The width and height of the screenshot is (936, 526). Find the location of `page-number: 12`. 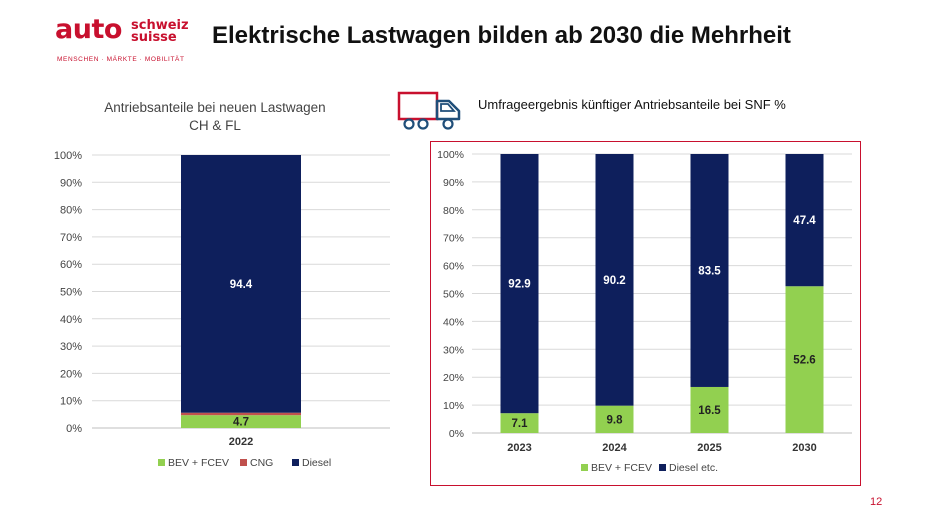

page-number: 12 is located at coordinates (876, 502).